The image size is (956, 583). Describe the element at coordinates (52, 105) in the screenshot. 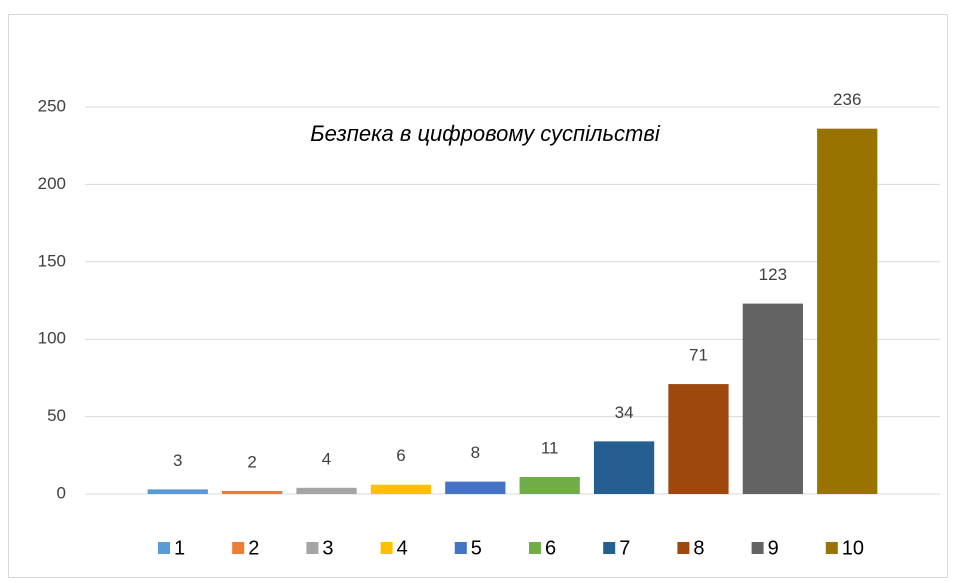

I see `y-tick-label: 250` at that location.